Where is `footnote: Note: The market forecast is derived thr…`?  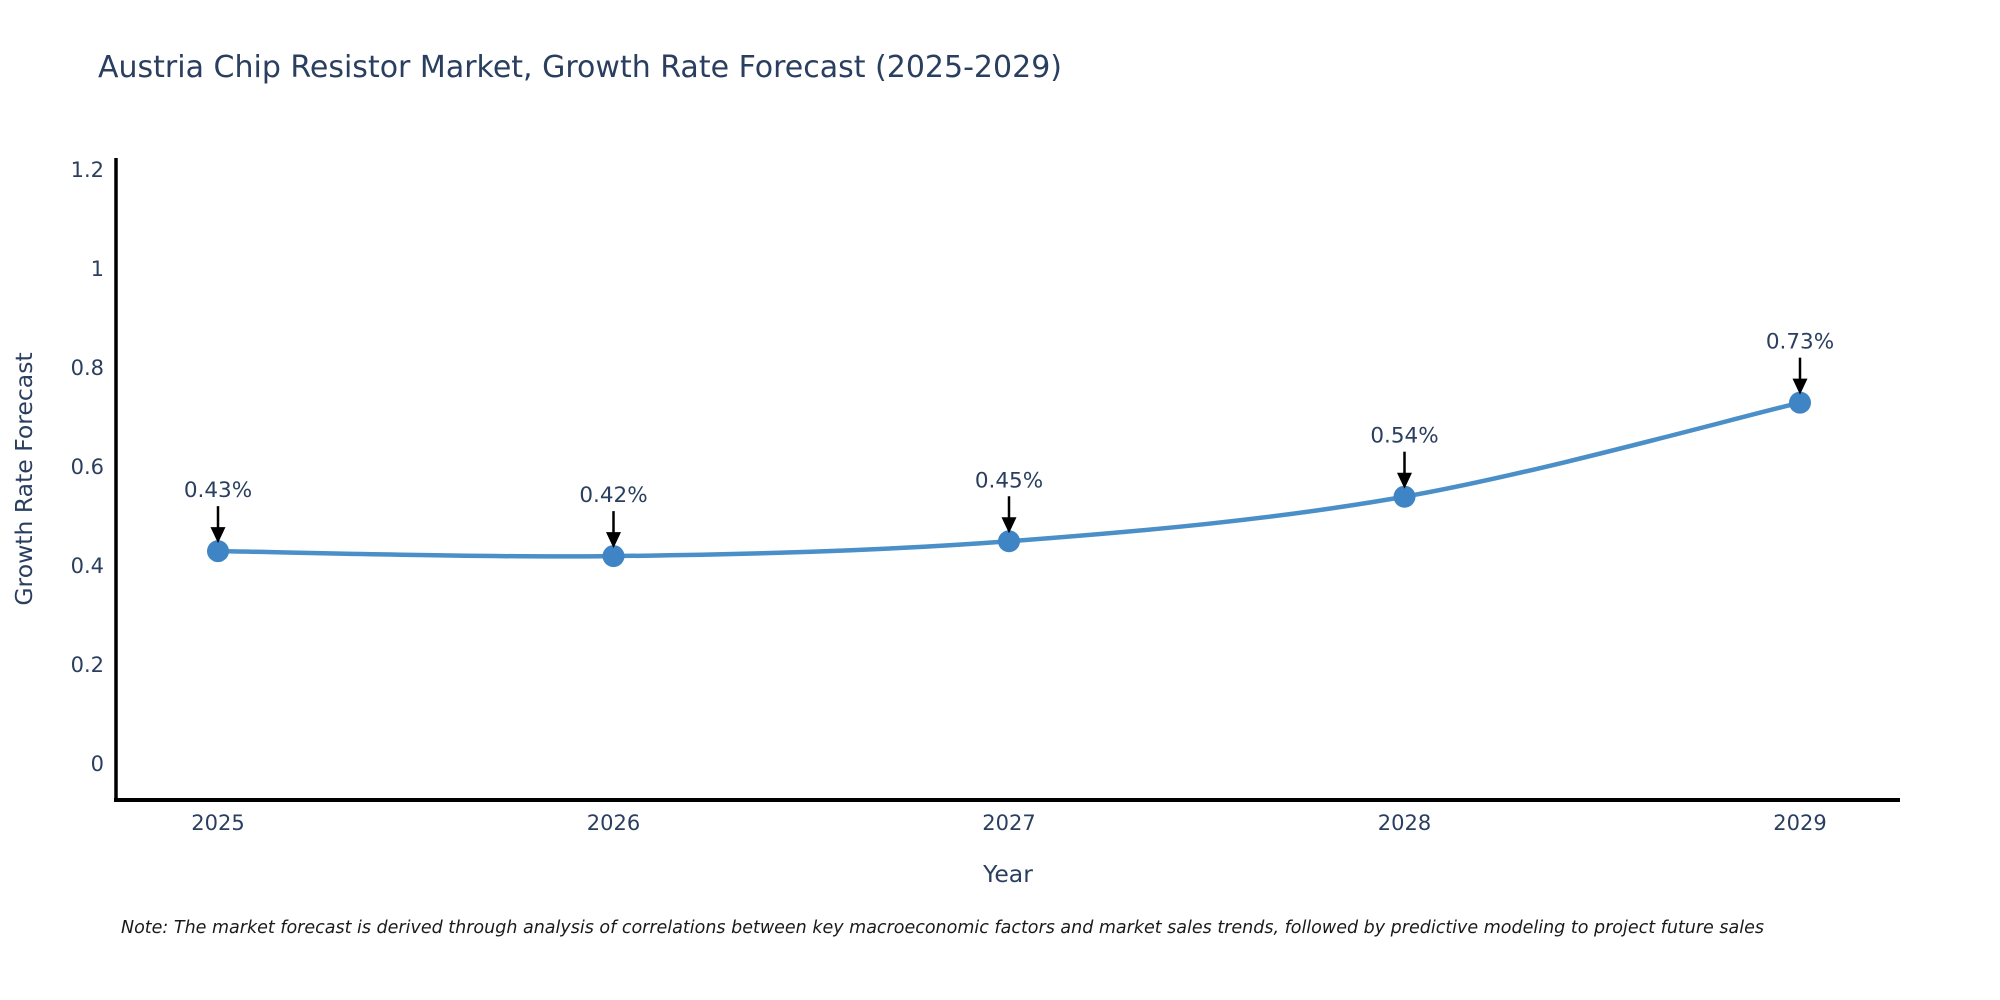 footnote: Note: The market forecast is derived thr… is located at coordinates (942, 928).